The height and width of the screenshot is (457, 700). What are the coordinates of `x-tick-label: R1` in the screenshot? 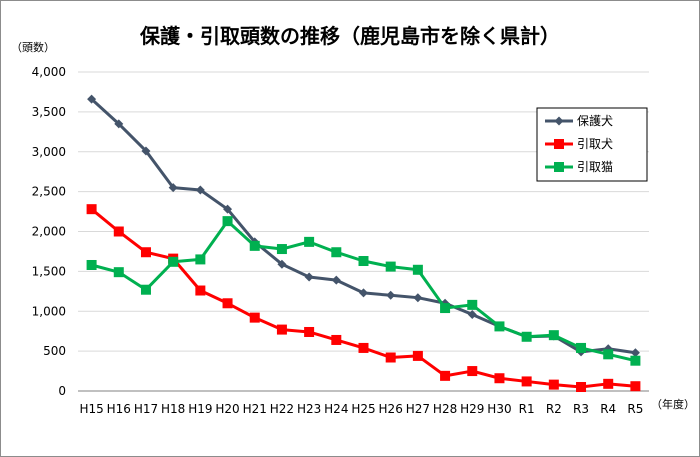 It's located at (527, 409).